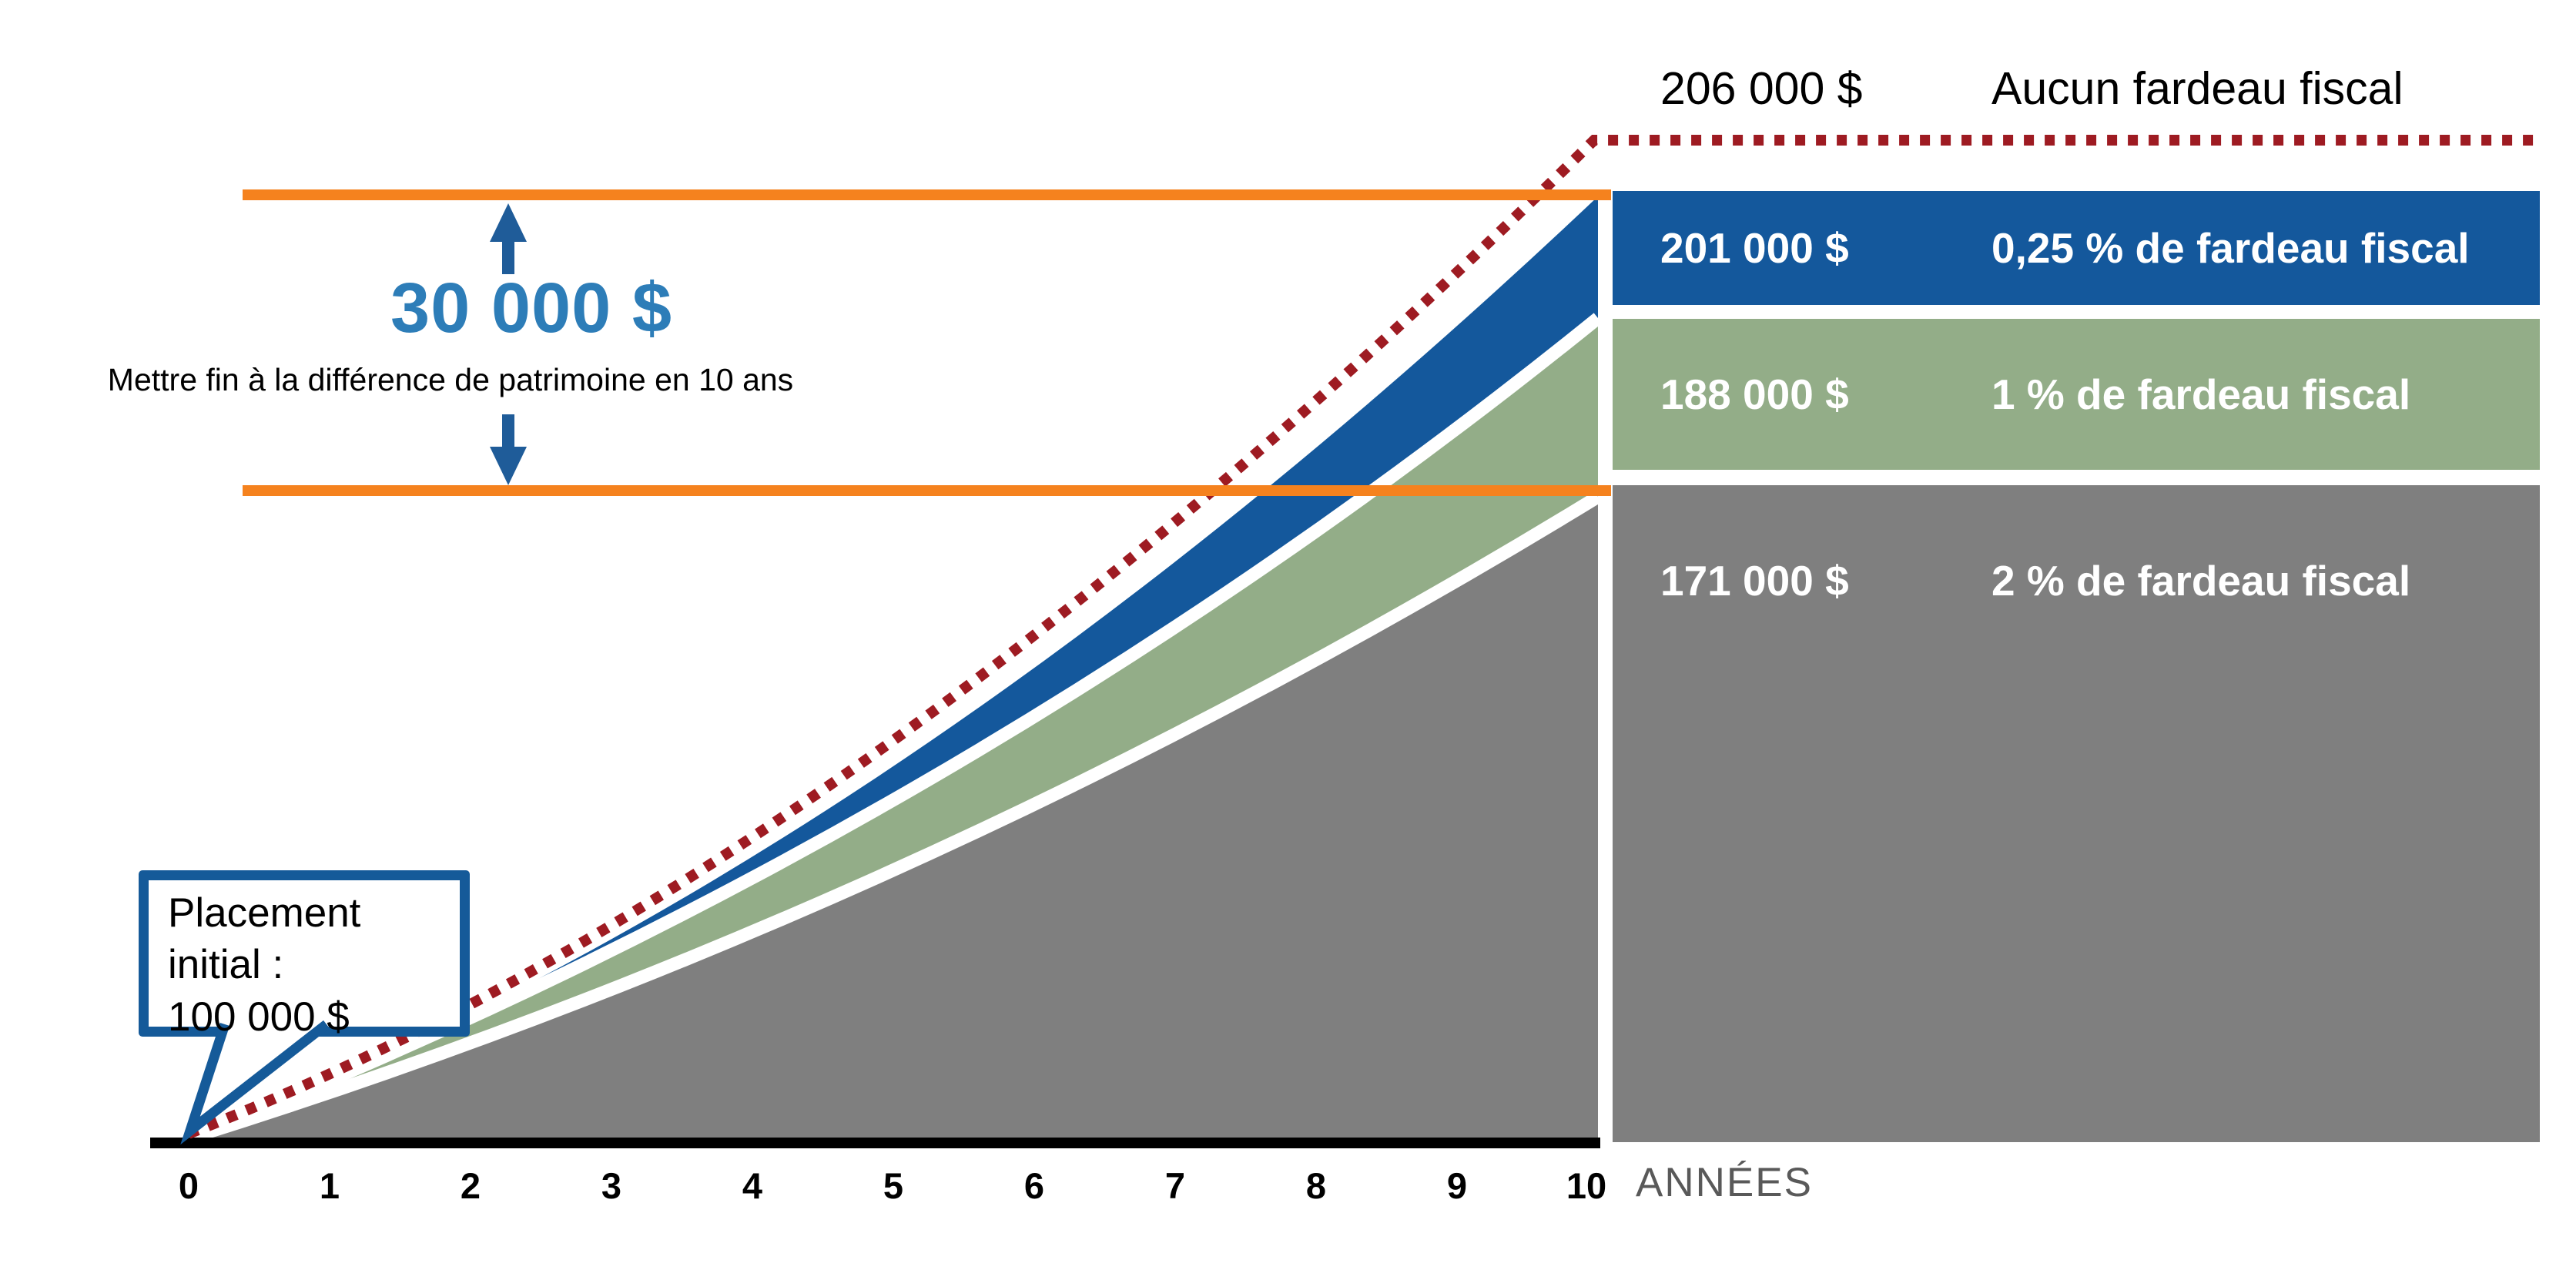 Image resolution: width=2576 pixels, height=1270 pixels. Describe the element at coordinates (1724, 1183) in the screenshot. I see `x-axis-title: ANNÉES` at that location.